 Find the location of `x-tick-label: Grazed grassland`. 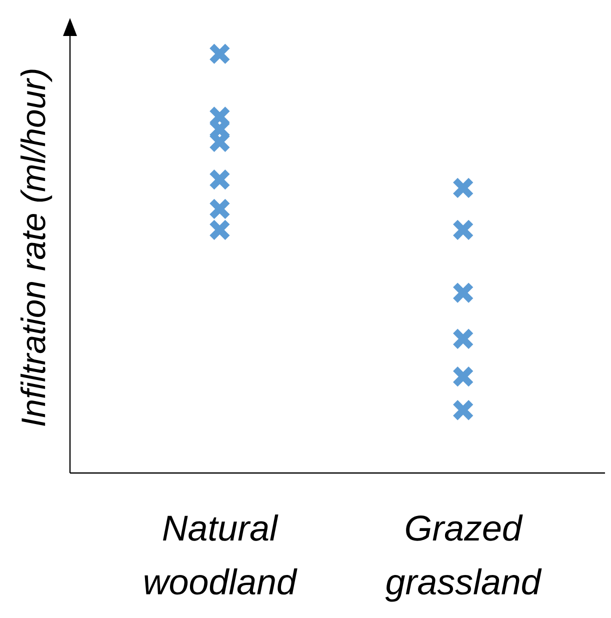

x-tick-label: Grazed grassland is located at coordinates (463, 558).